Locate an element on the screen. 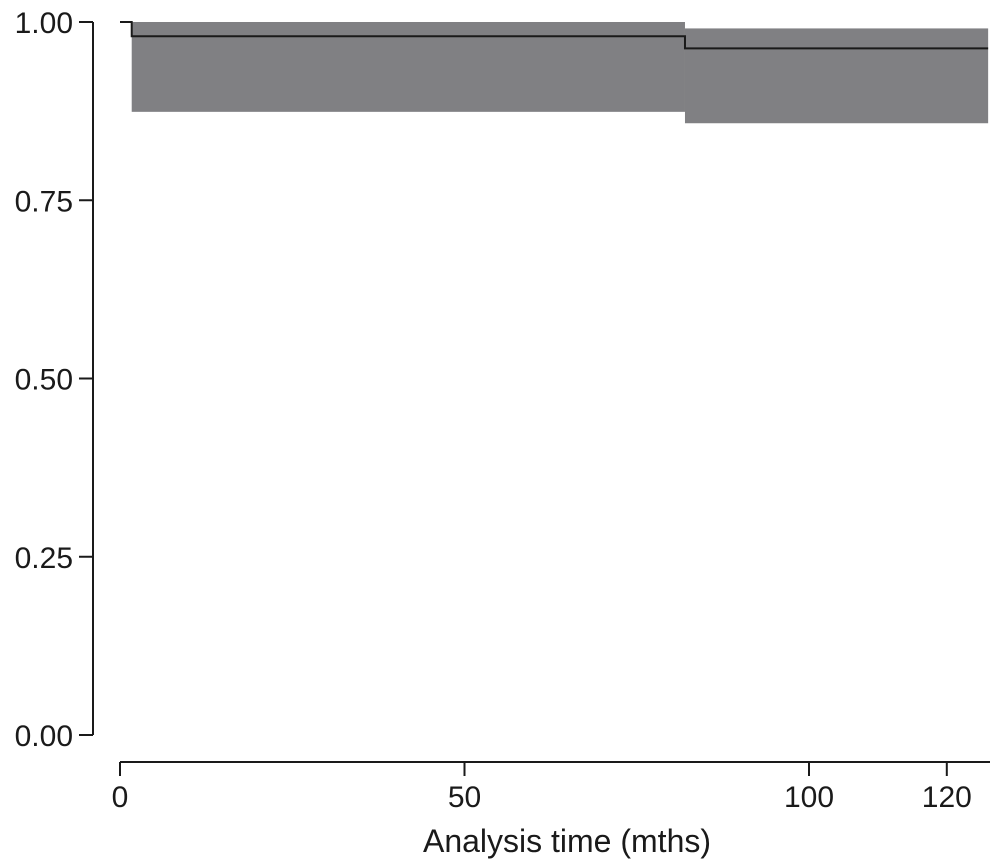 This screenshot has width=992, height=863. y-tick-label: 0.25 is located at coordinates (44, 558).